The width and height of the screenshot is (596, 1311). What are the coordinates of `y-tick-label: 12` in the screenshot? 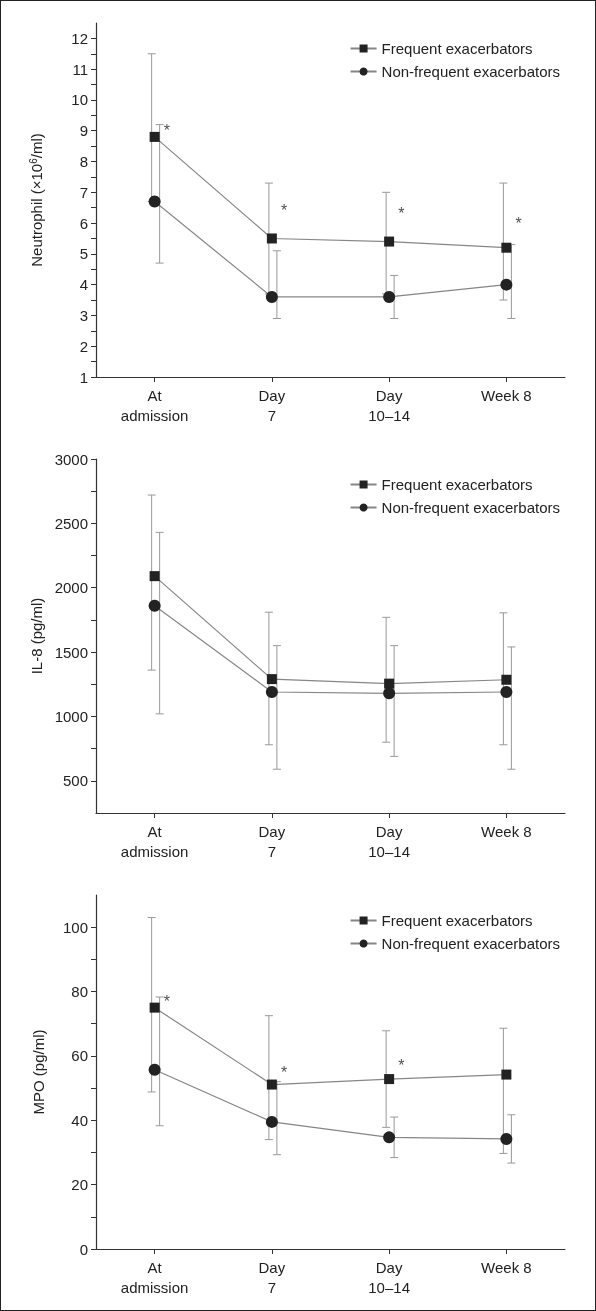 It's located at (79, 38).